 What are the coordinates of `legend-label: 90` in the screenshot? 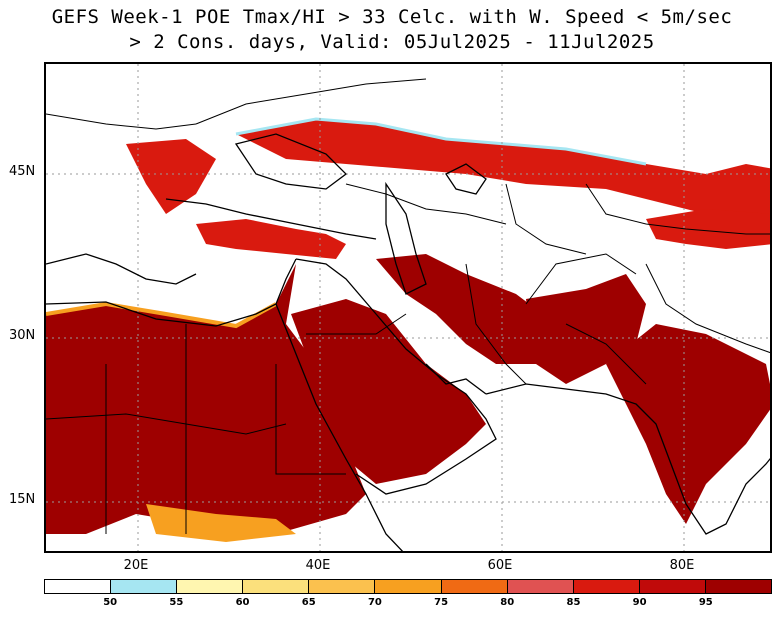 It's located at (639, 602).